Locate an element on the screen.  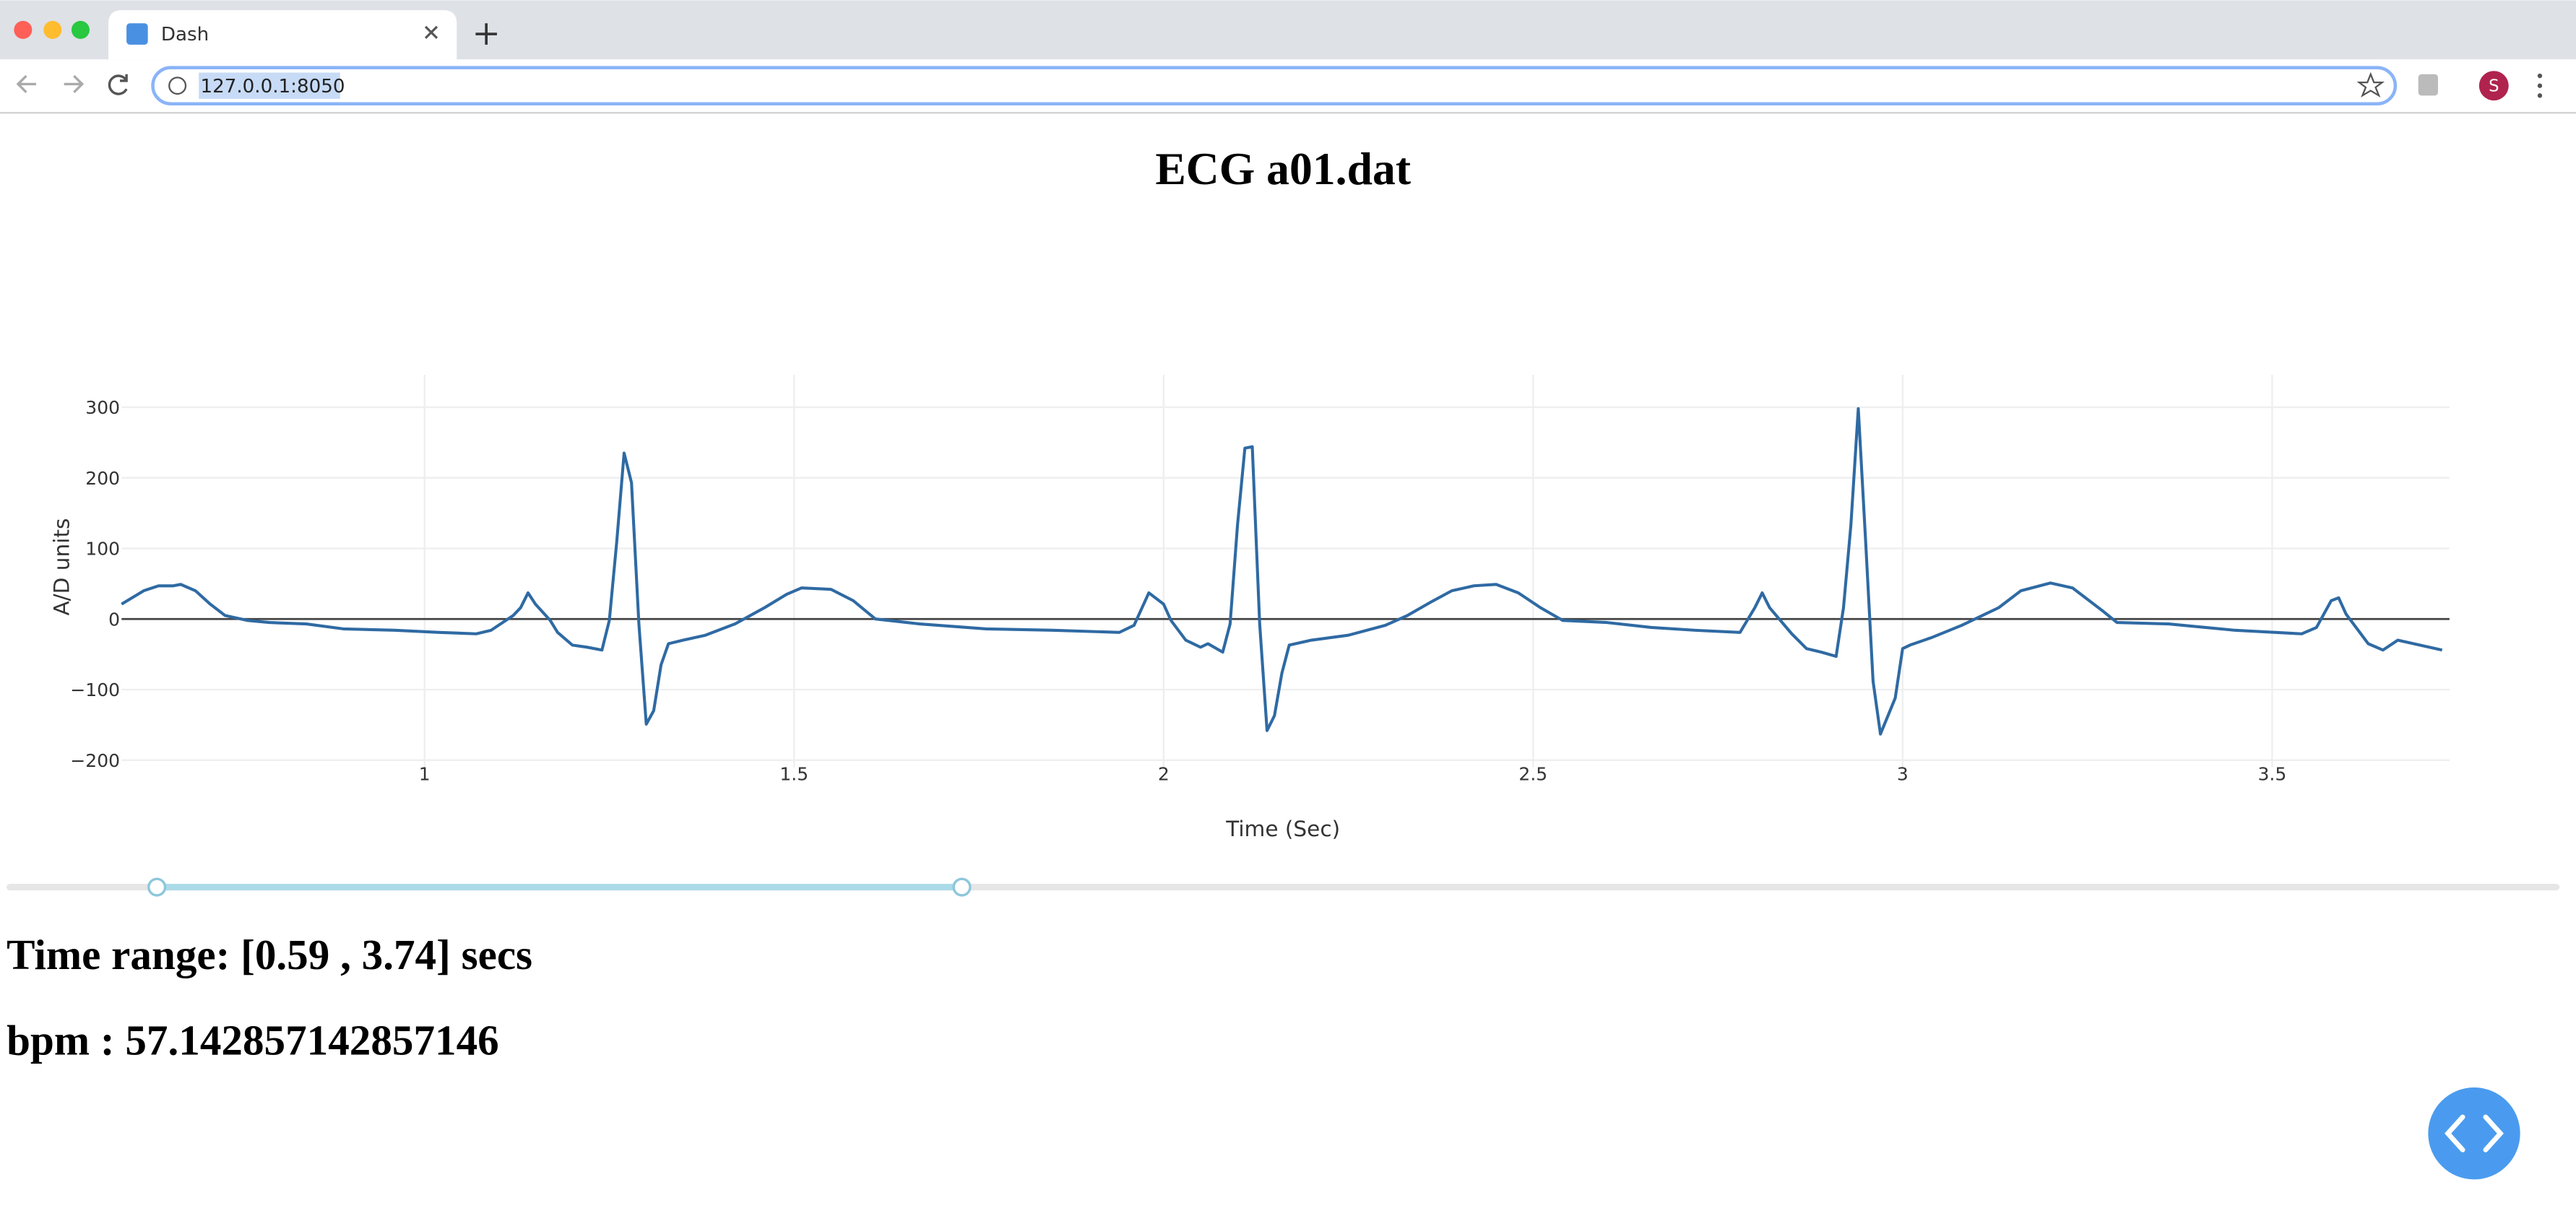
x-tick-label: 1.5 is located at coordinates (793, 775).